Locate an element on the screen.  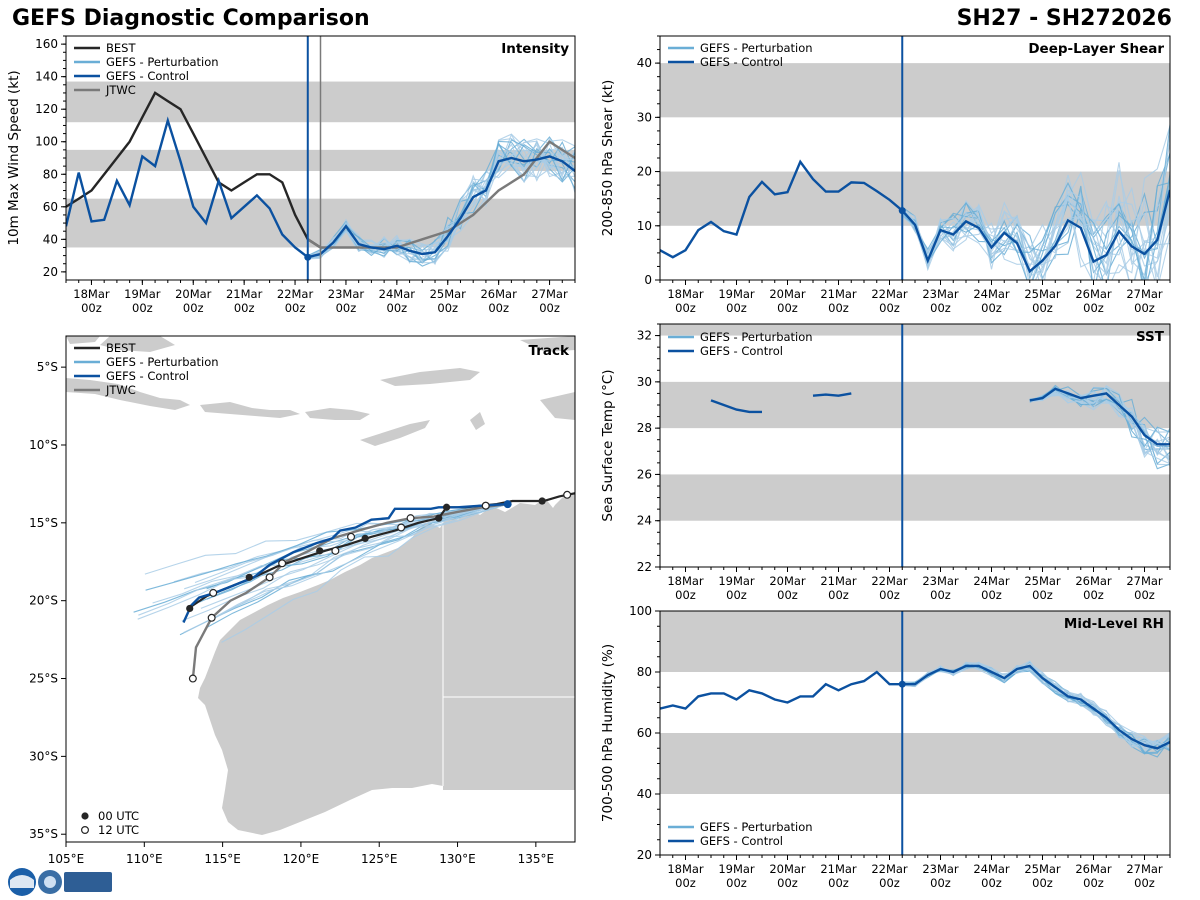
intensity-init-marker is located at coordinates (308, 257).